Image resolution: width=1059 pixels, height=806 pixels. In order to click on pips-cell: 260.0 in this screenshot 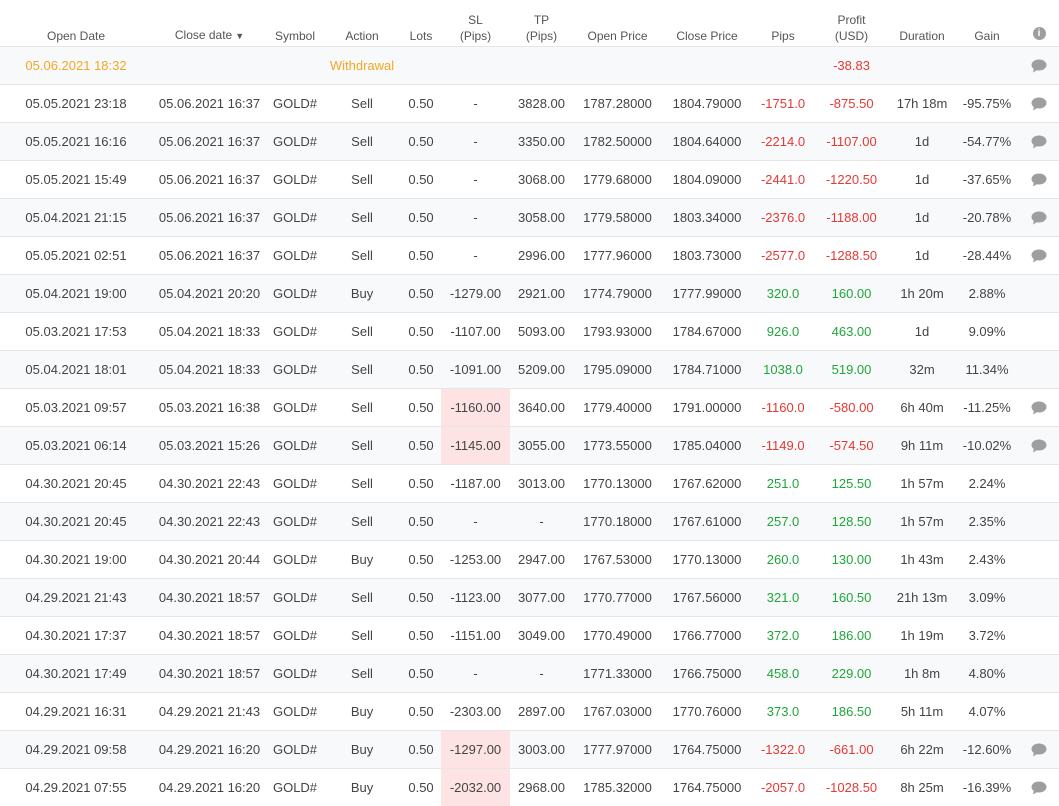, I will do `click(783, 560)`.